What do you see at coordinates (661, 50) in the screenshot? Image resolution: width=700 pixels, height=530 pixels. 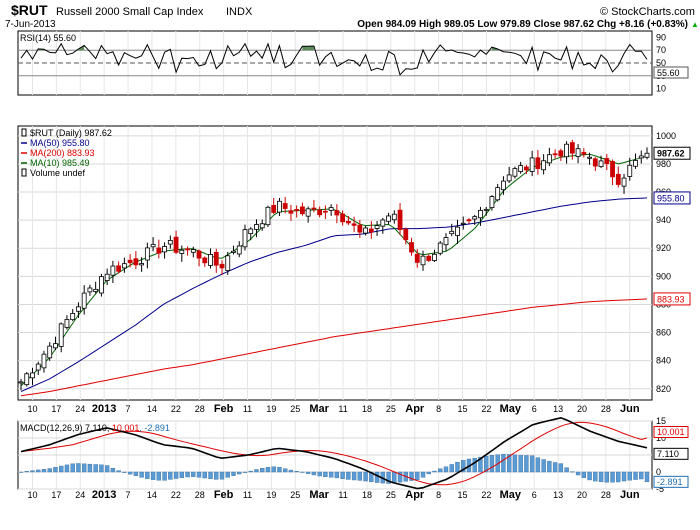 I see `rsi-tick-label: 70` at bounding box center [661, 50].